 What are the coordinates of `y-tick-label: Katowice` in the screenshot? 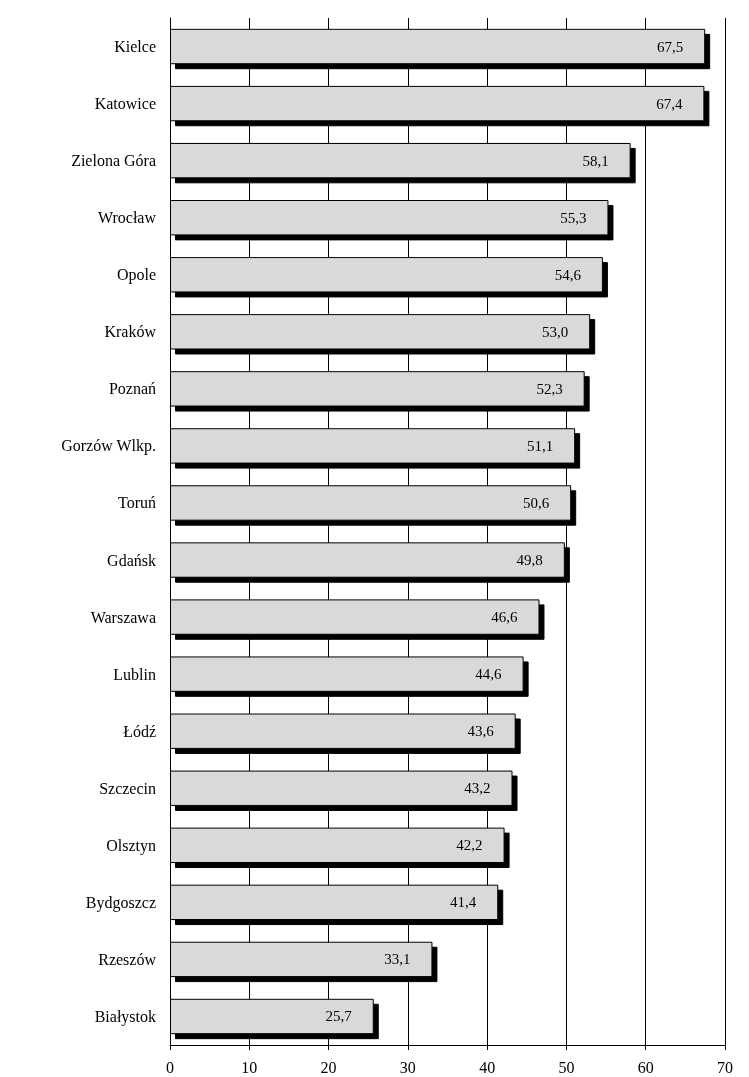 It's located at (125, 104).